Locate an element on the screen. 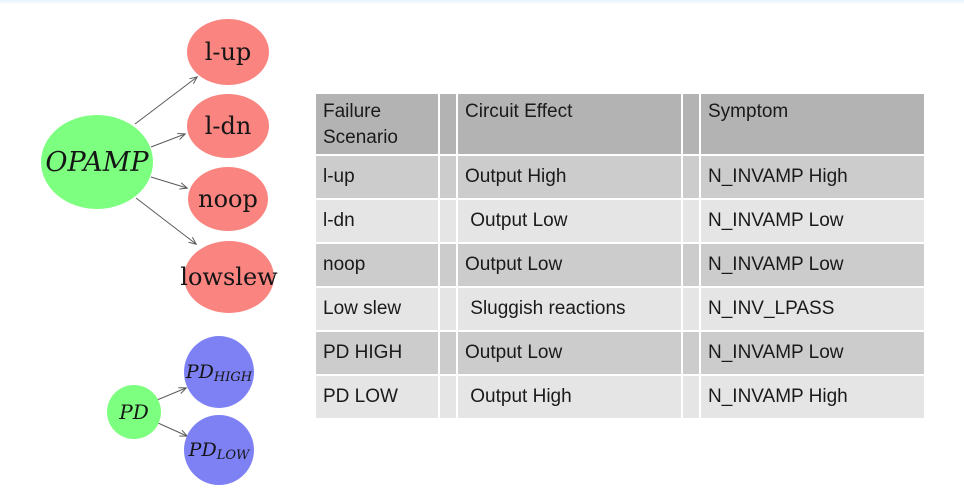 Image resolution: width=964 pixels, height=492 pixels. node-lowslew is located at coordinates (229, 277).